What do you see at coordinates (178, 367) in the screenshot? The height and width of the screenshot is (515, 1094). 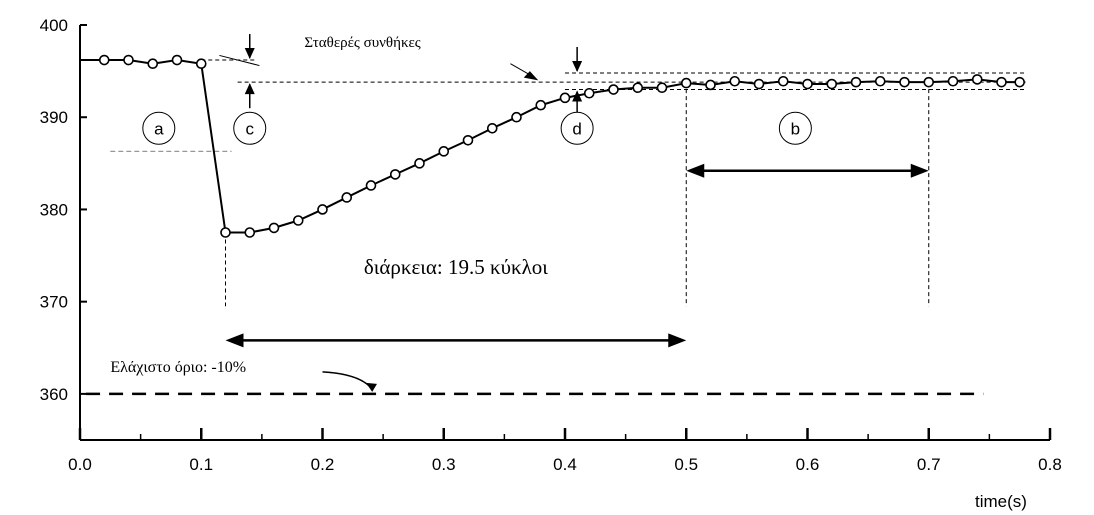 I see `min-limit-label: Ελάχιστο όριο: -10%` at bounding box center [178, 367].